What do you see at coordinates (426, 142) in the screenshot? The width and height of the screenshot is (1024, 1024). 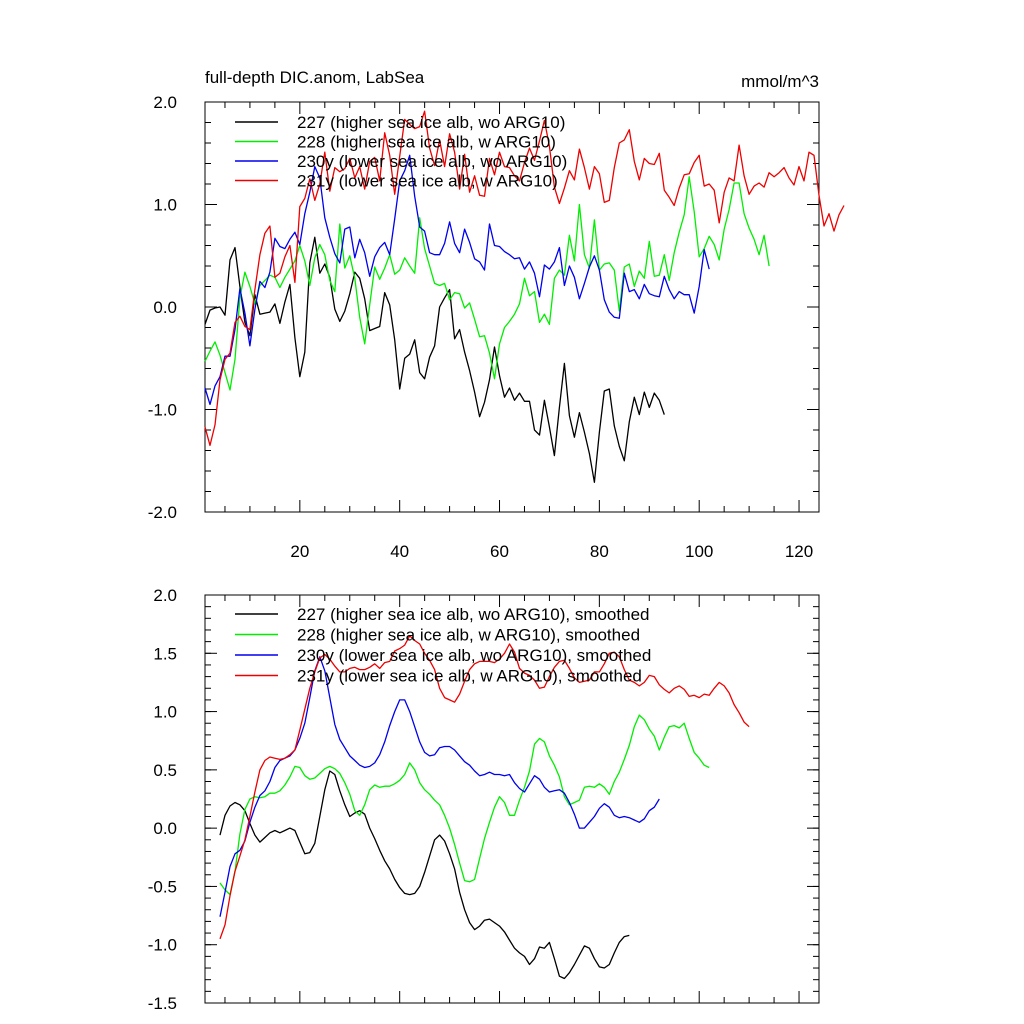 I see `top-legend-label-1: 228 (higher sea ice alb, w ARG10)` at bounding box center [426, 142].